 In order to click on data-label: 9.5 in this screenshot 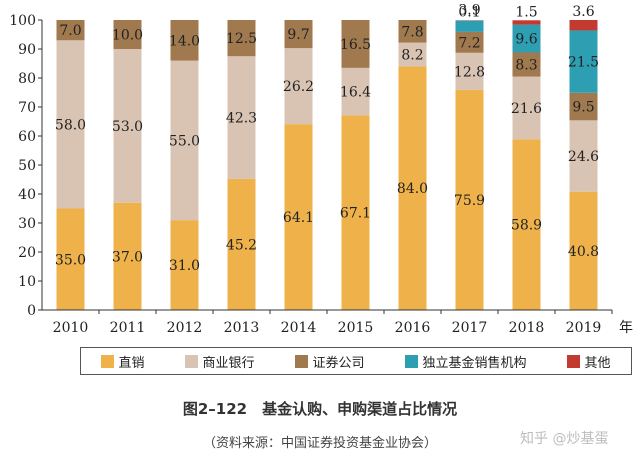, I will do `click(583, 108)`.